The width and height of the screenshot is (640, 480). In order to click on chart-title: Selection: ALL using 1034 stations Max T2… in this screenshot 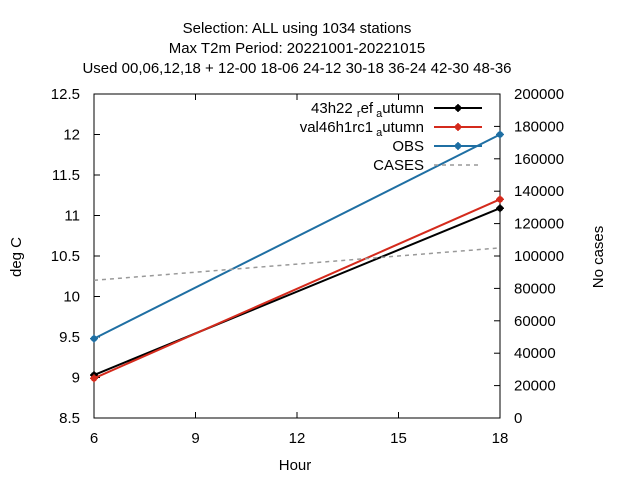, I will do `click(296, 48)`.